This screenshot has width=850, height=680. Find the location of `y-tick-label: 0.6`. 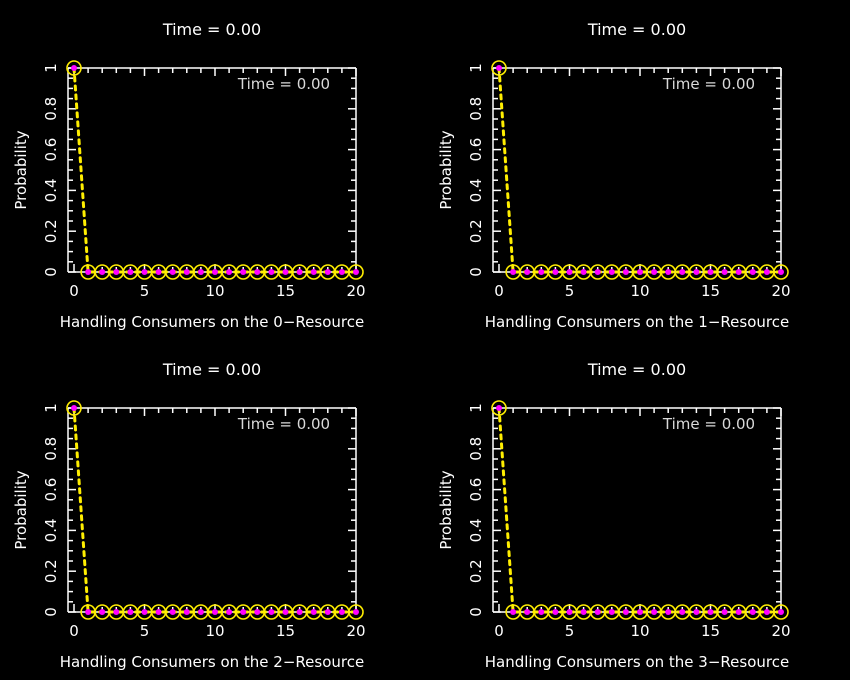

y-tick-label: 0.6 is located at coordinates (51, 490).